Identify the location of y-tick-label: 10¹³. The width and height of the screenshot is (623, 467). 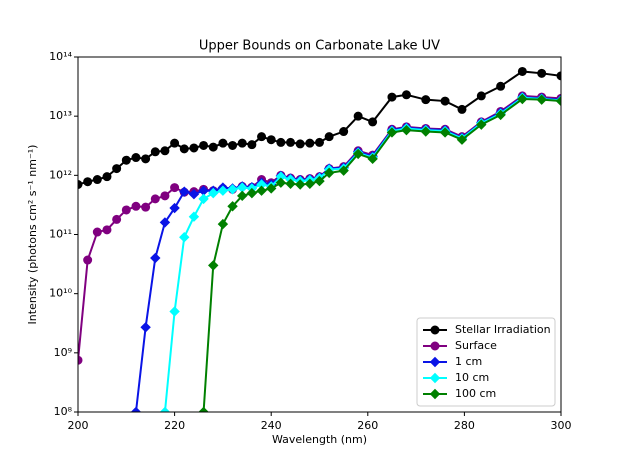
(60, 115).